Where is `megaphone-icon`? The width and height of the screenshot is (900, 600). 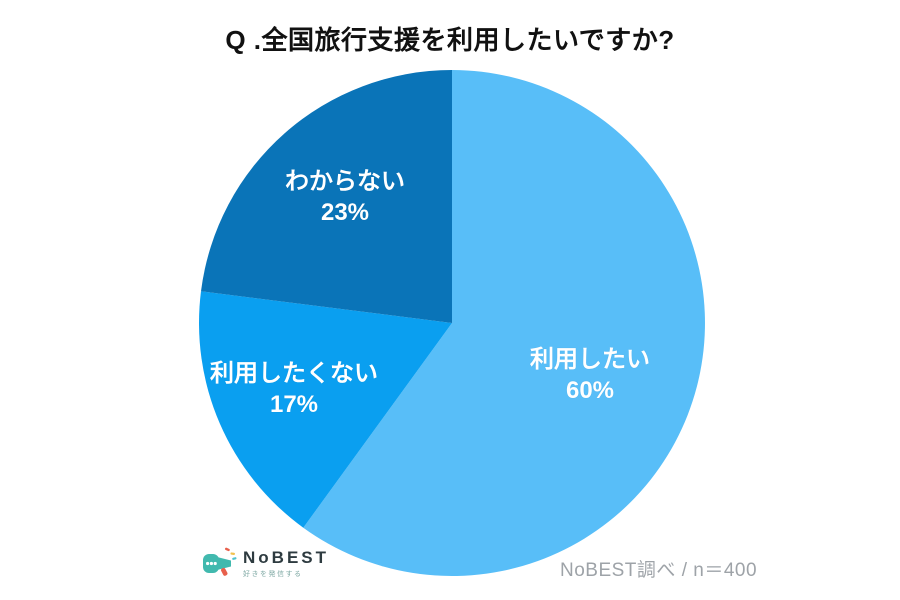
megaphone-icon is located at coordinates (220, 561).